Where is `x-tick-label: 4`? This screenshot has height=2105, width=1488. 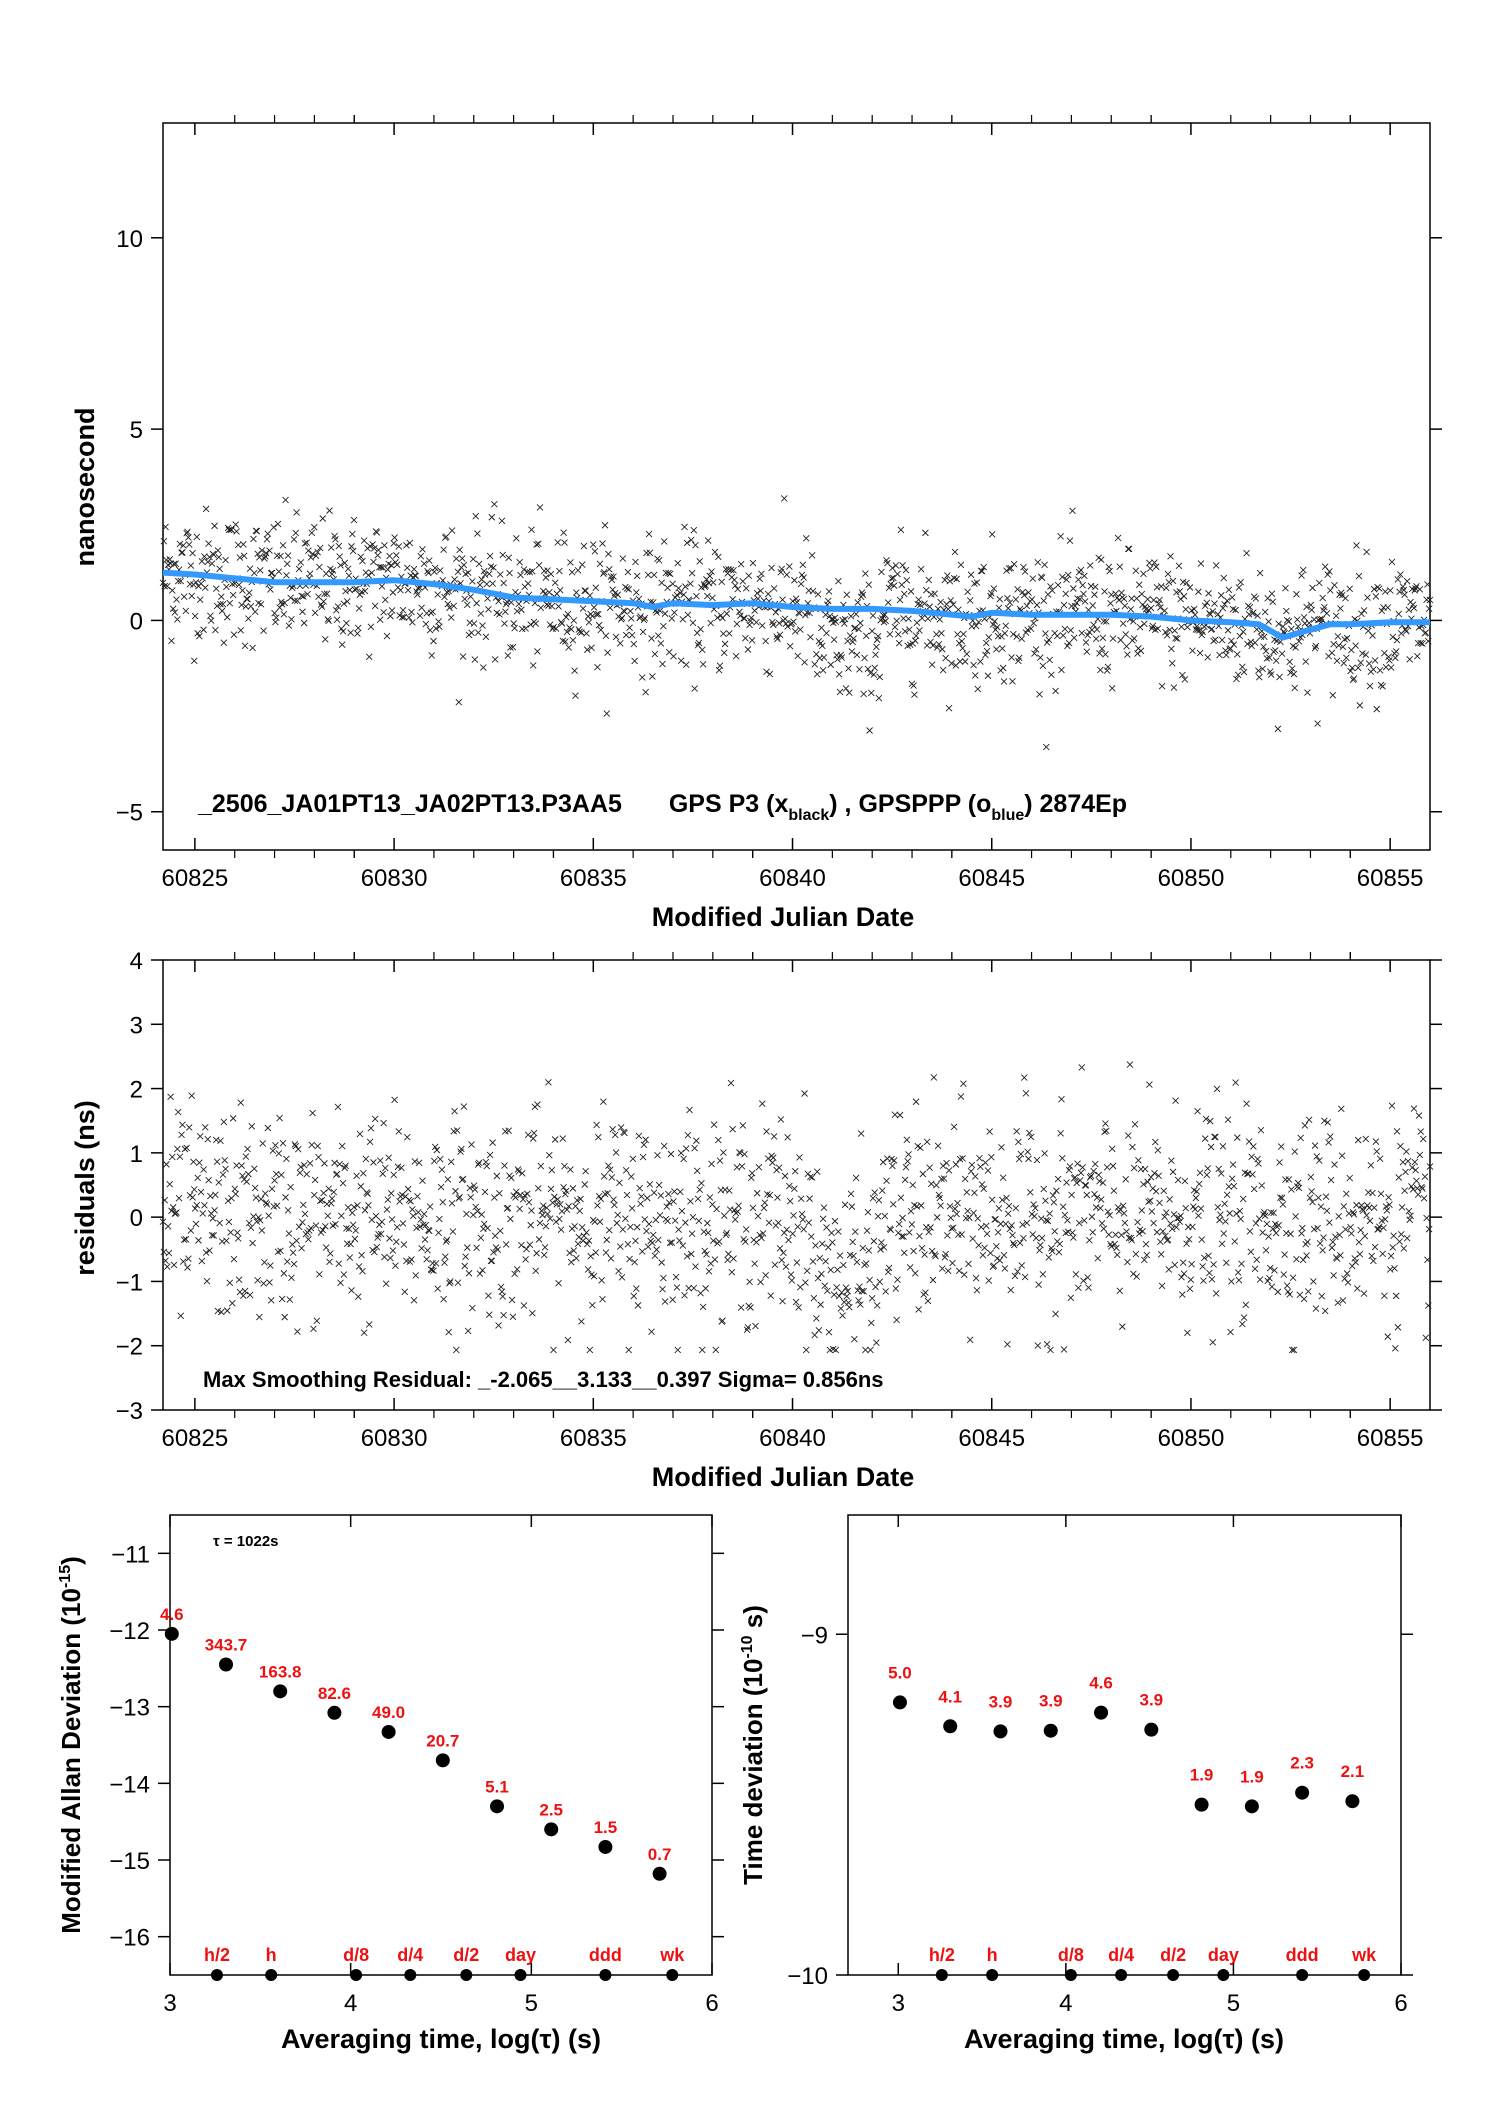 x-tick-label: 4 is located at coordinates (350, 2003).